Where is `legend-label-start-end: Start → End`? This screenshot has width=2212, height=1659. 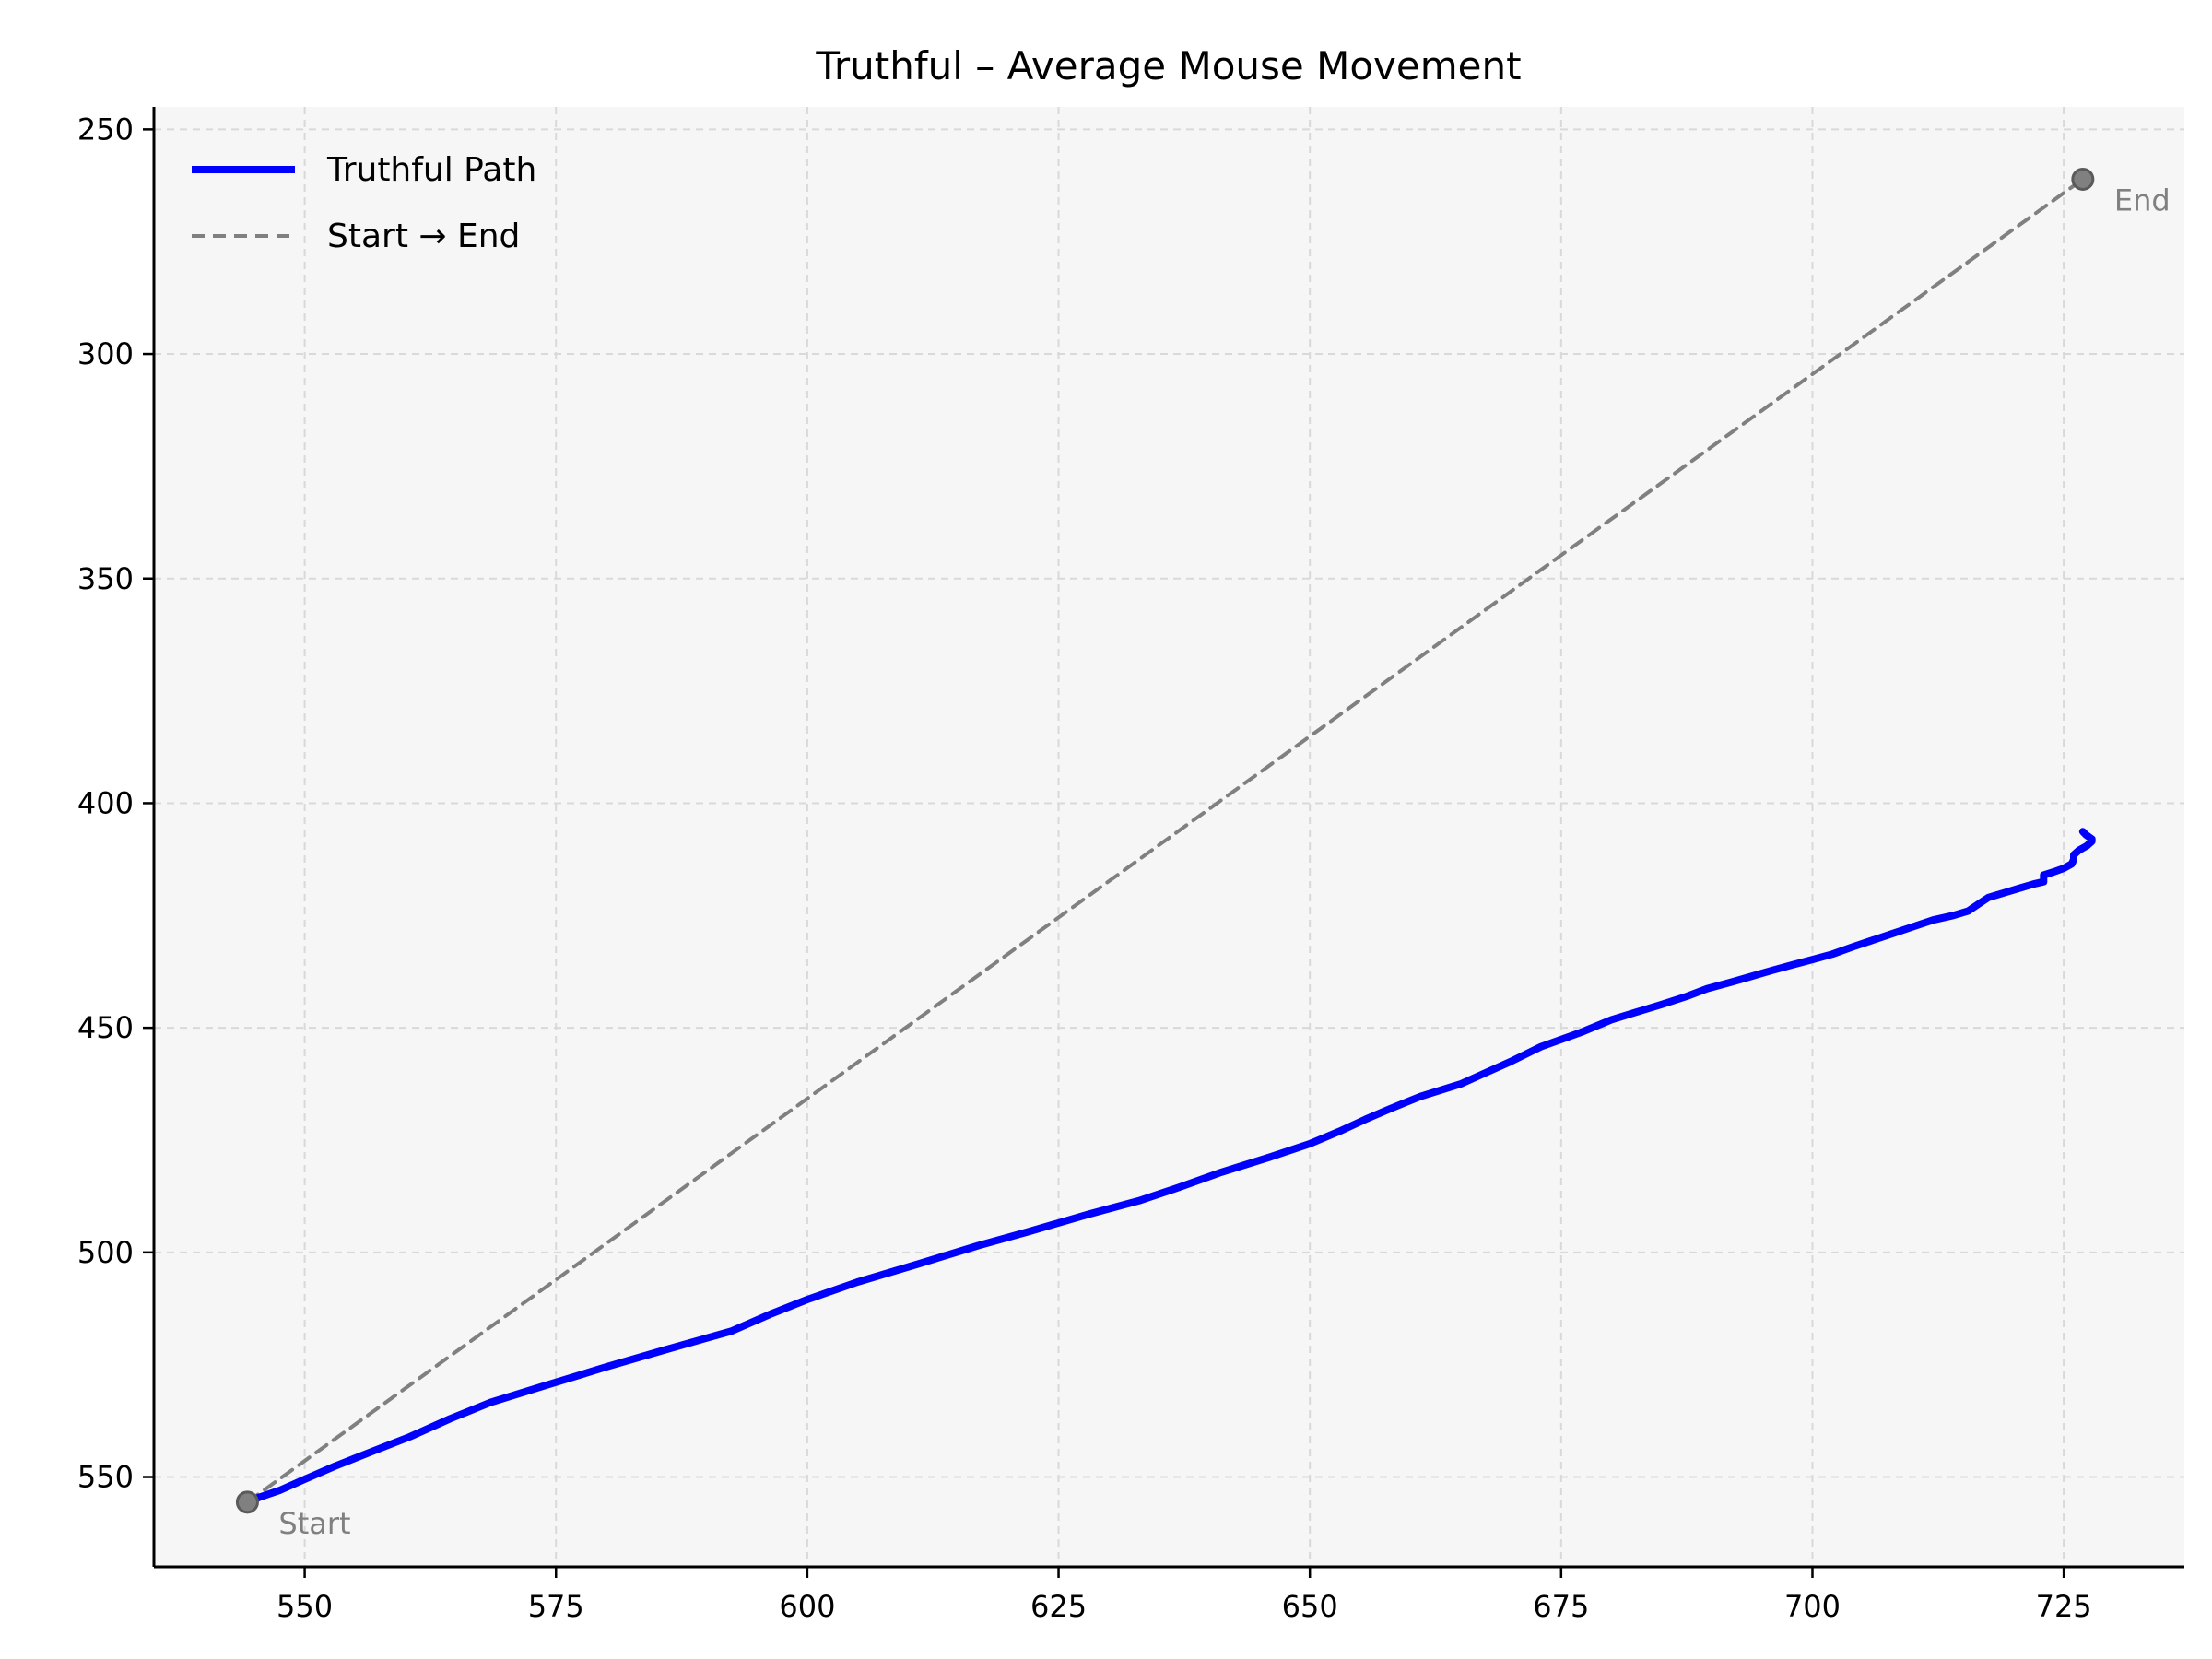 legend-label-start-end: Start → End is located at coordinates (423, 236).